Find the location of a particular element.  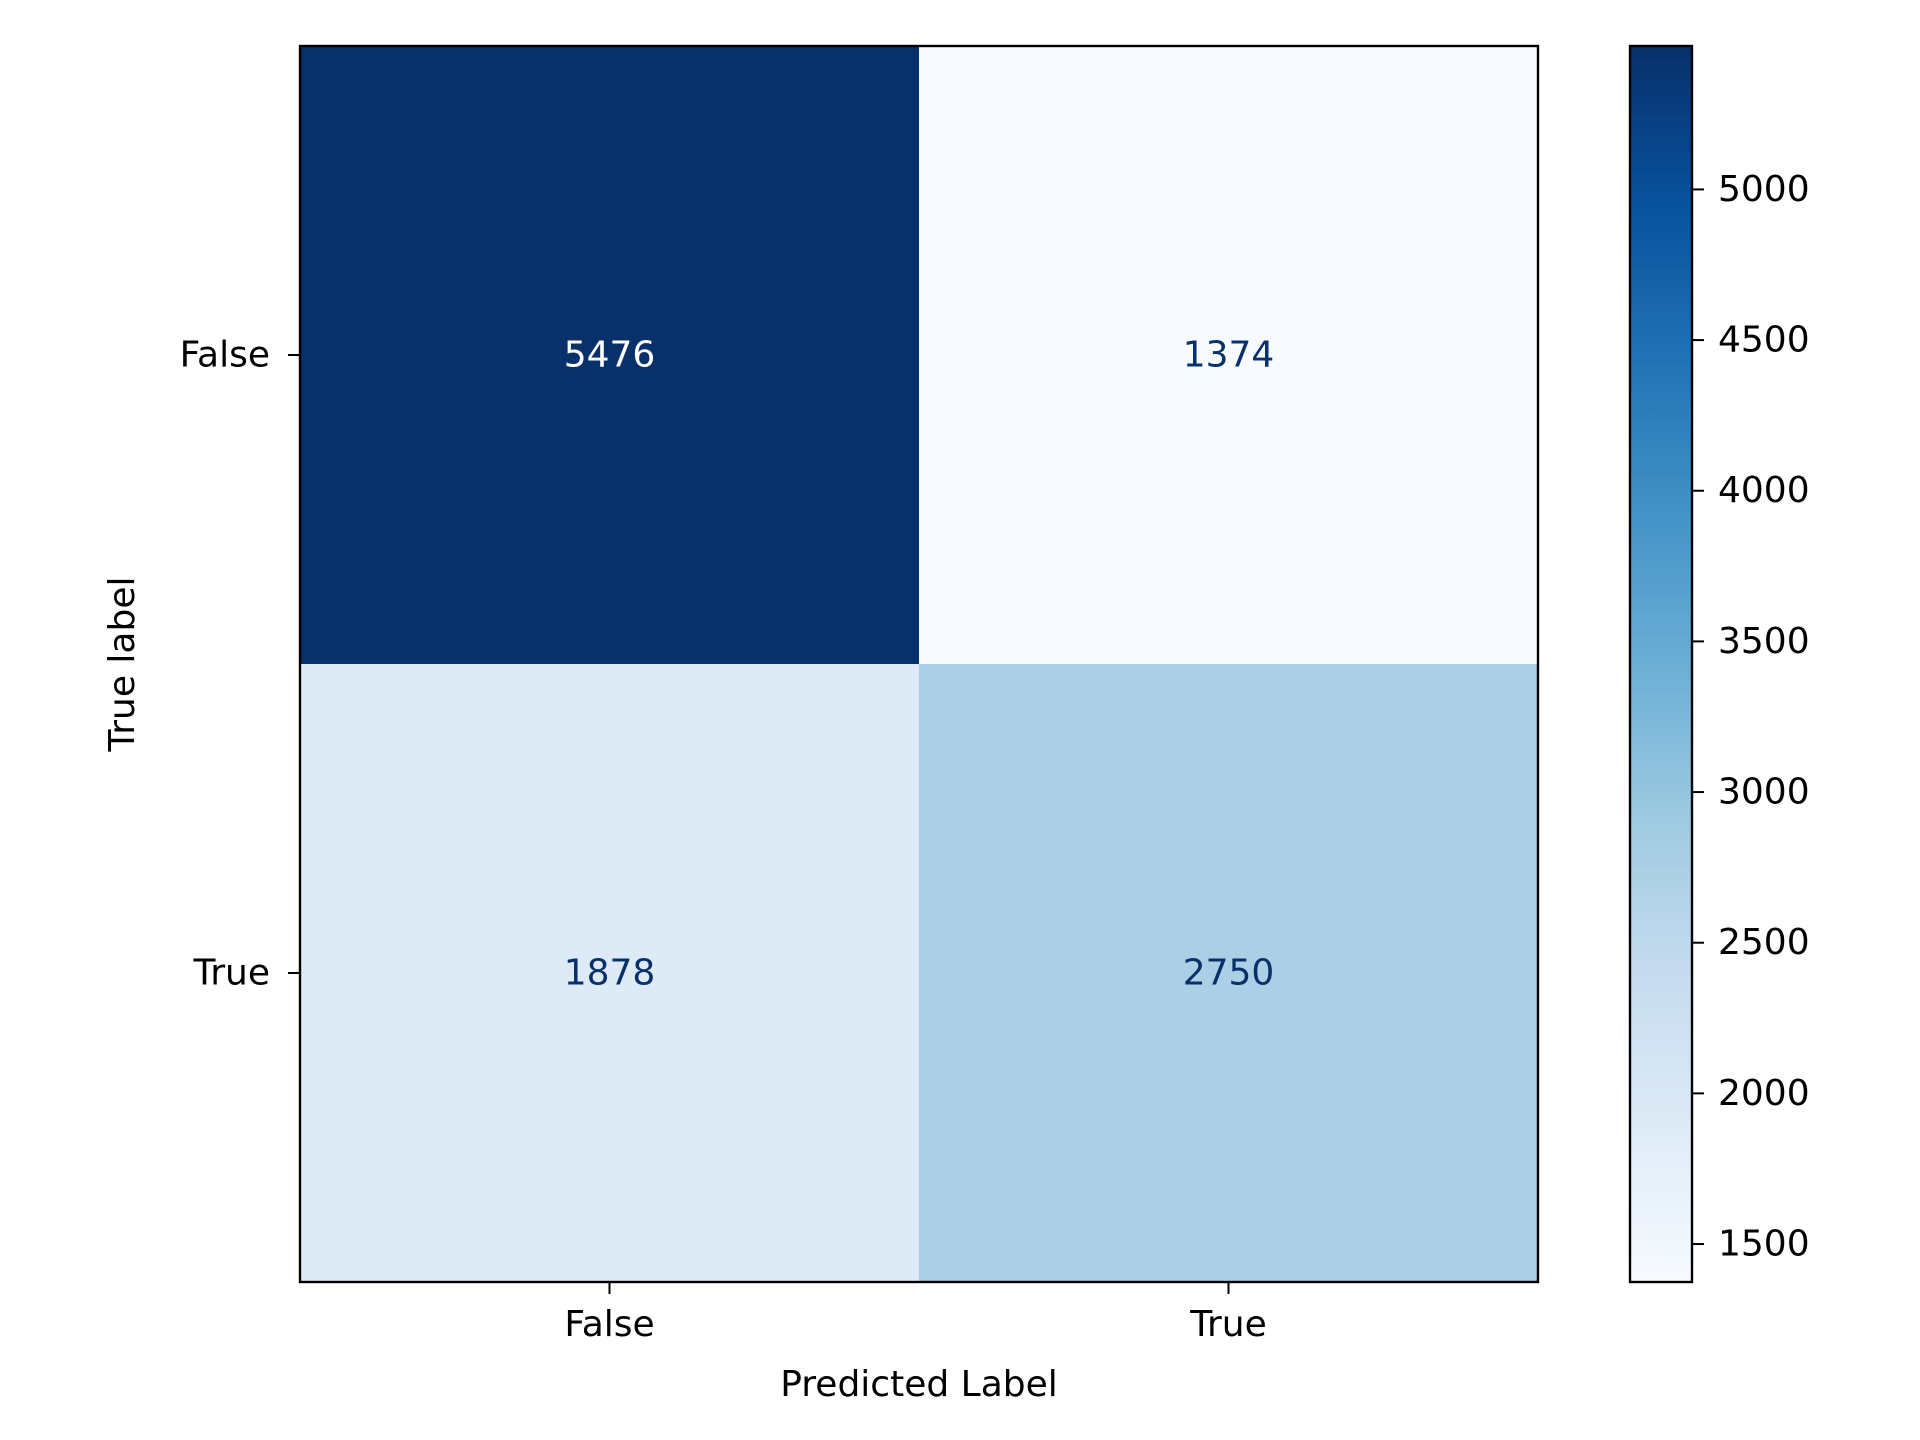

y-axis-label: True label is located at coordinates (122, 665).